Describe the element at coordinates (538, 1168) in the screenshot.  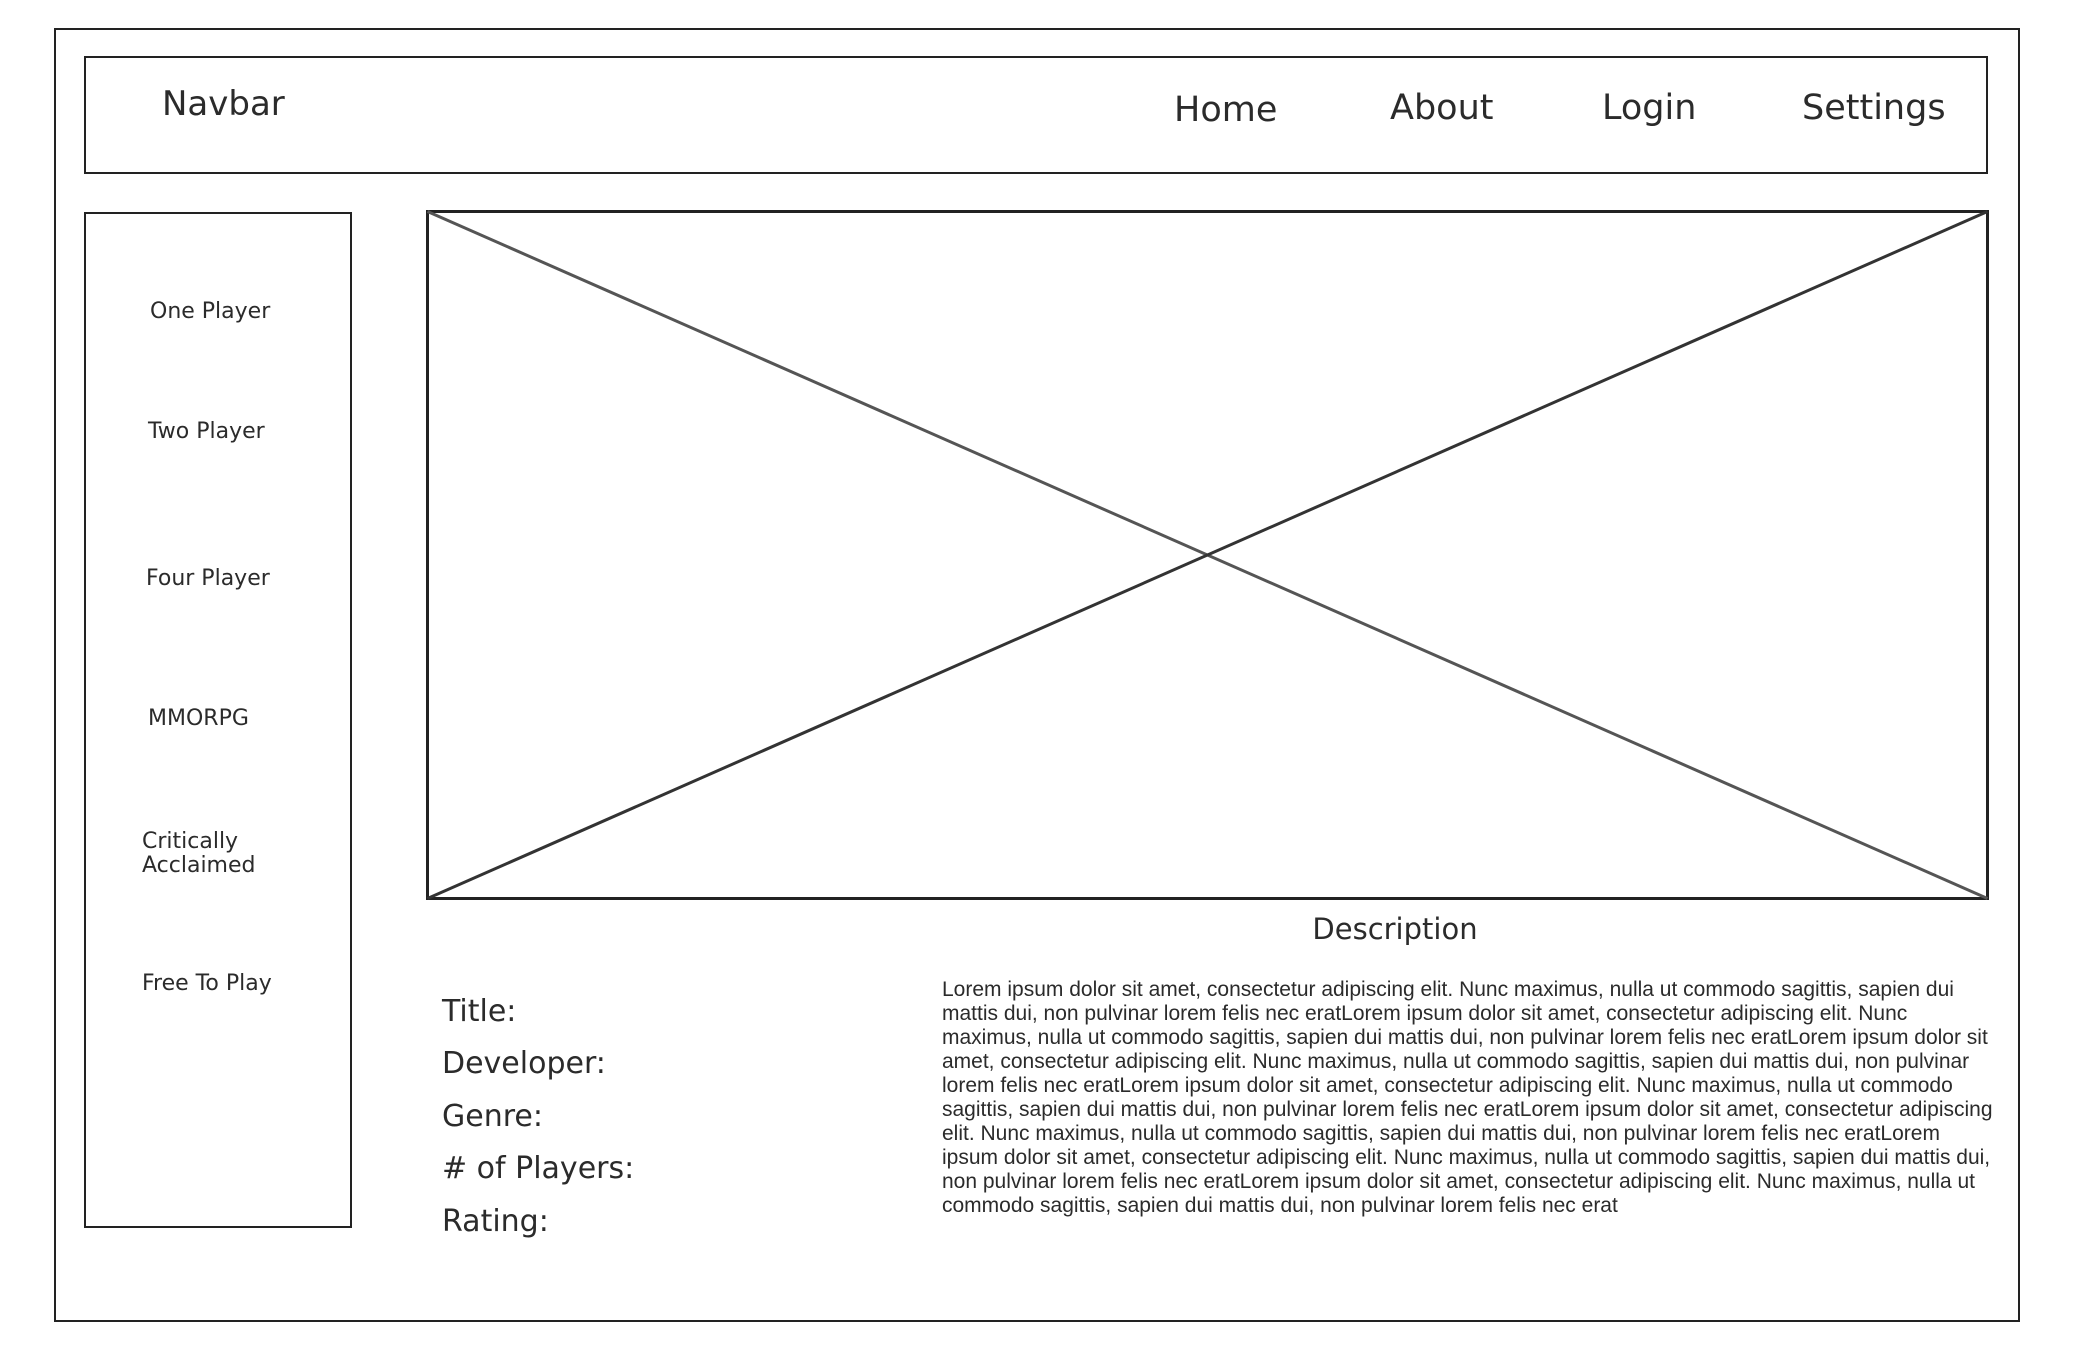
I see `field-players-label: # of Players:` at that location.